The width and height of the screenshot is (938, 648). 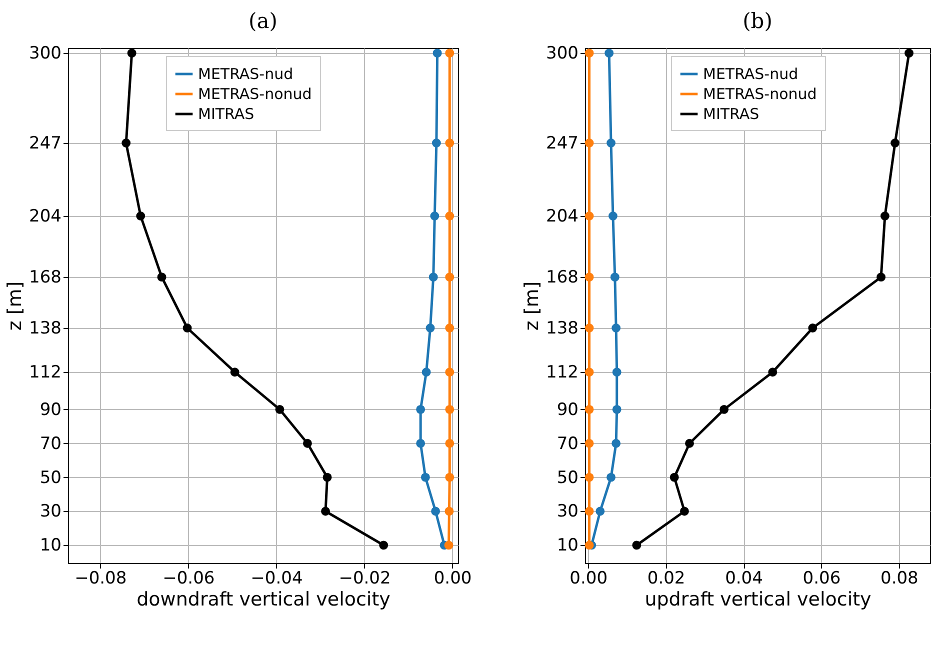 What do you see at coordinates (276, 578) in the screenshot?
I see `x-tick-label: −0.04` at bounding box center [276, 578].